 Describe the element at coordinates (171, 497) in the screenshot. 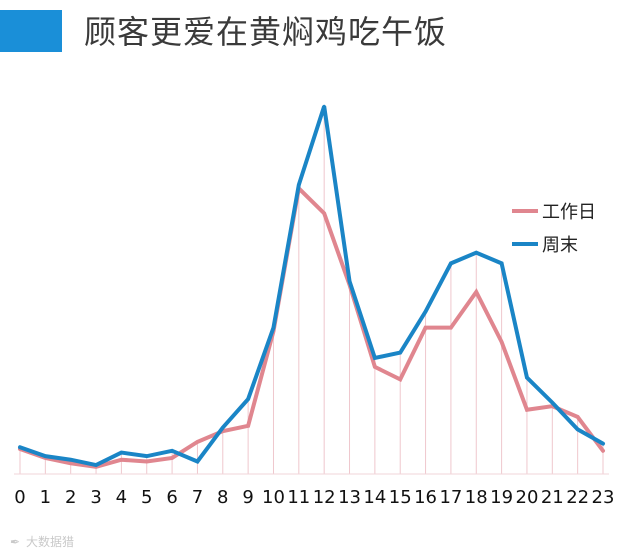

I see `x-tick-label-6: 6` at that location.